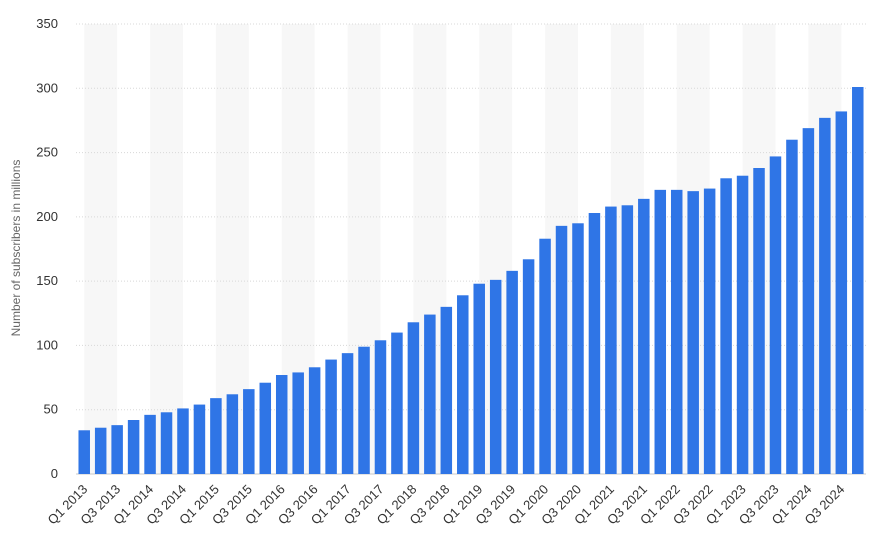 The height and width of the screenshot is (547, 882). Describe the element at coordinates (47, 87) in the screenshot. I see `y-tick-label: 300` at that location.